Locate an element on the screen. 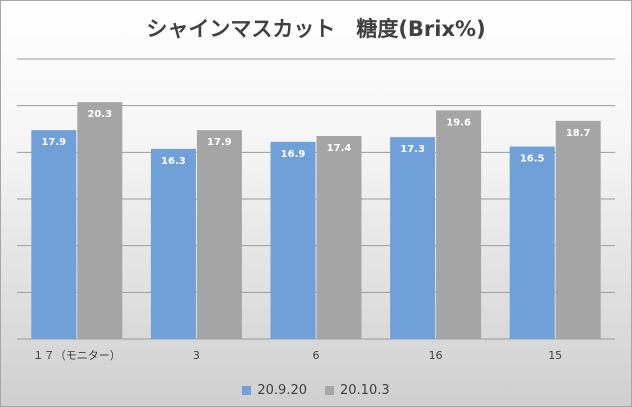 This screenshot has width=632, height=407. data-label: 19.6 is located at coordinates (458, 122).